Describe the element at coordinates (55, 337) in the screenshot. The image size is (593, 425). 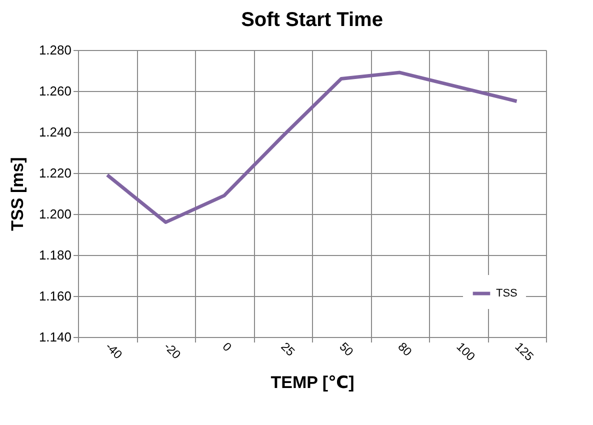
I see `y-tick-label: 1.140` at that location.